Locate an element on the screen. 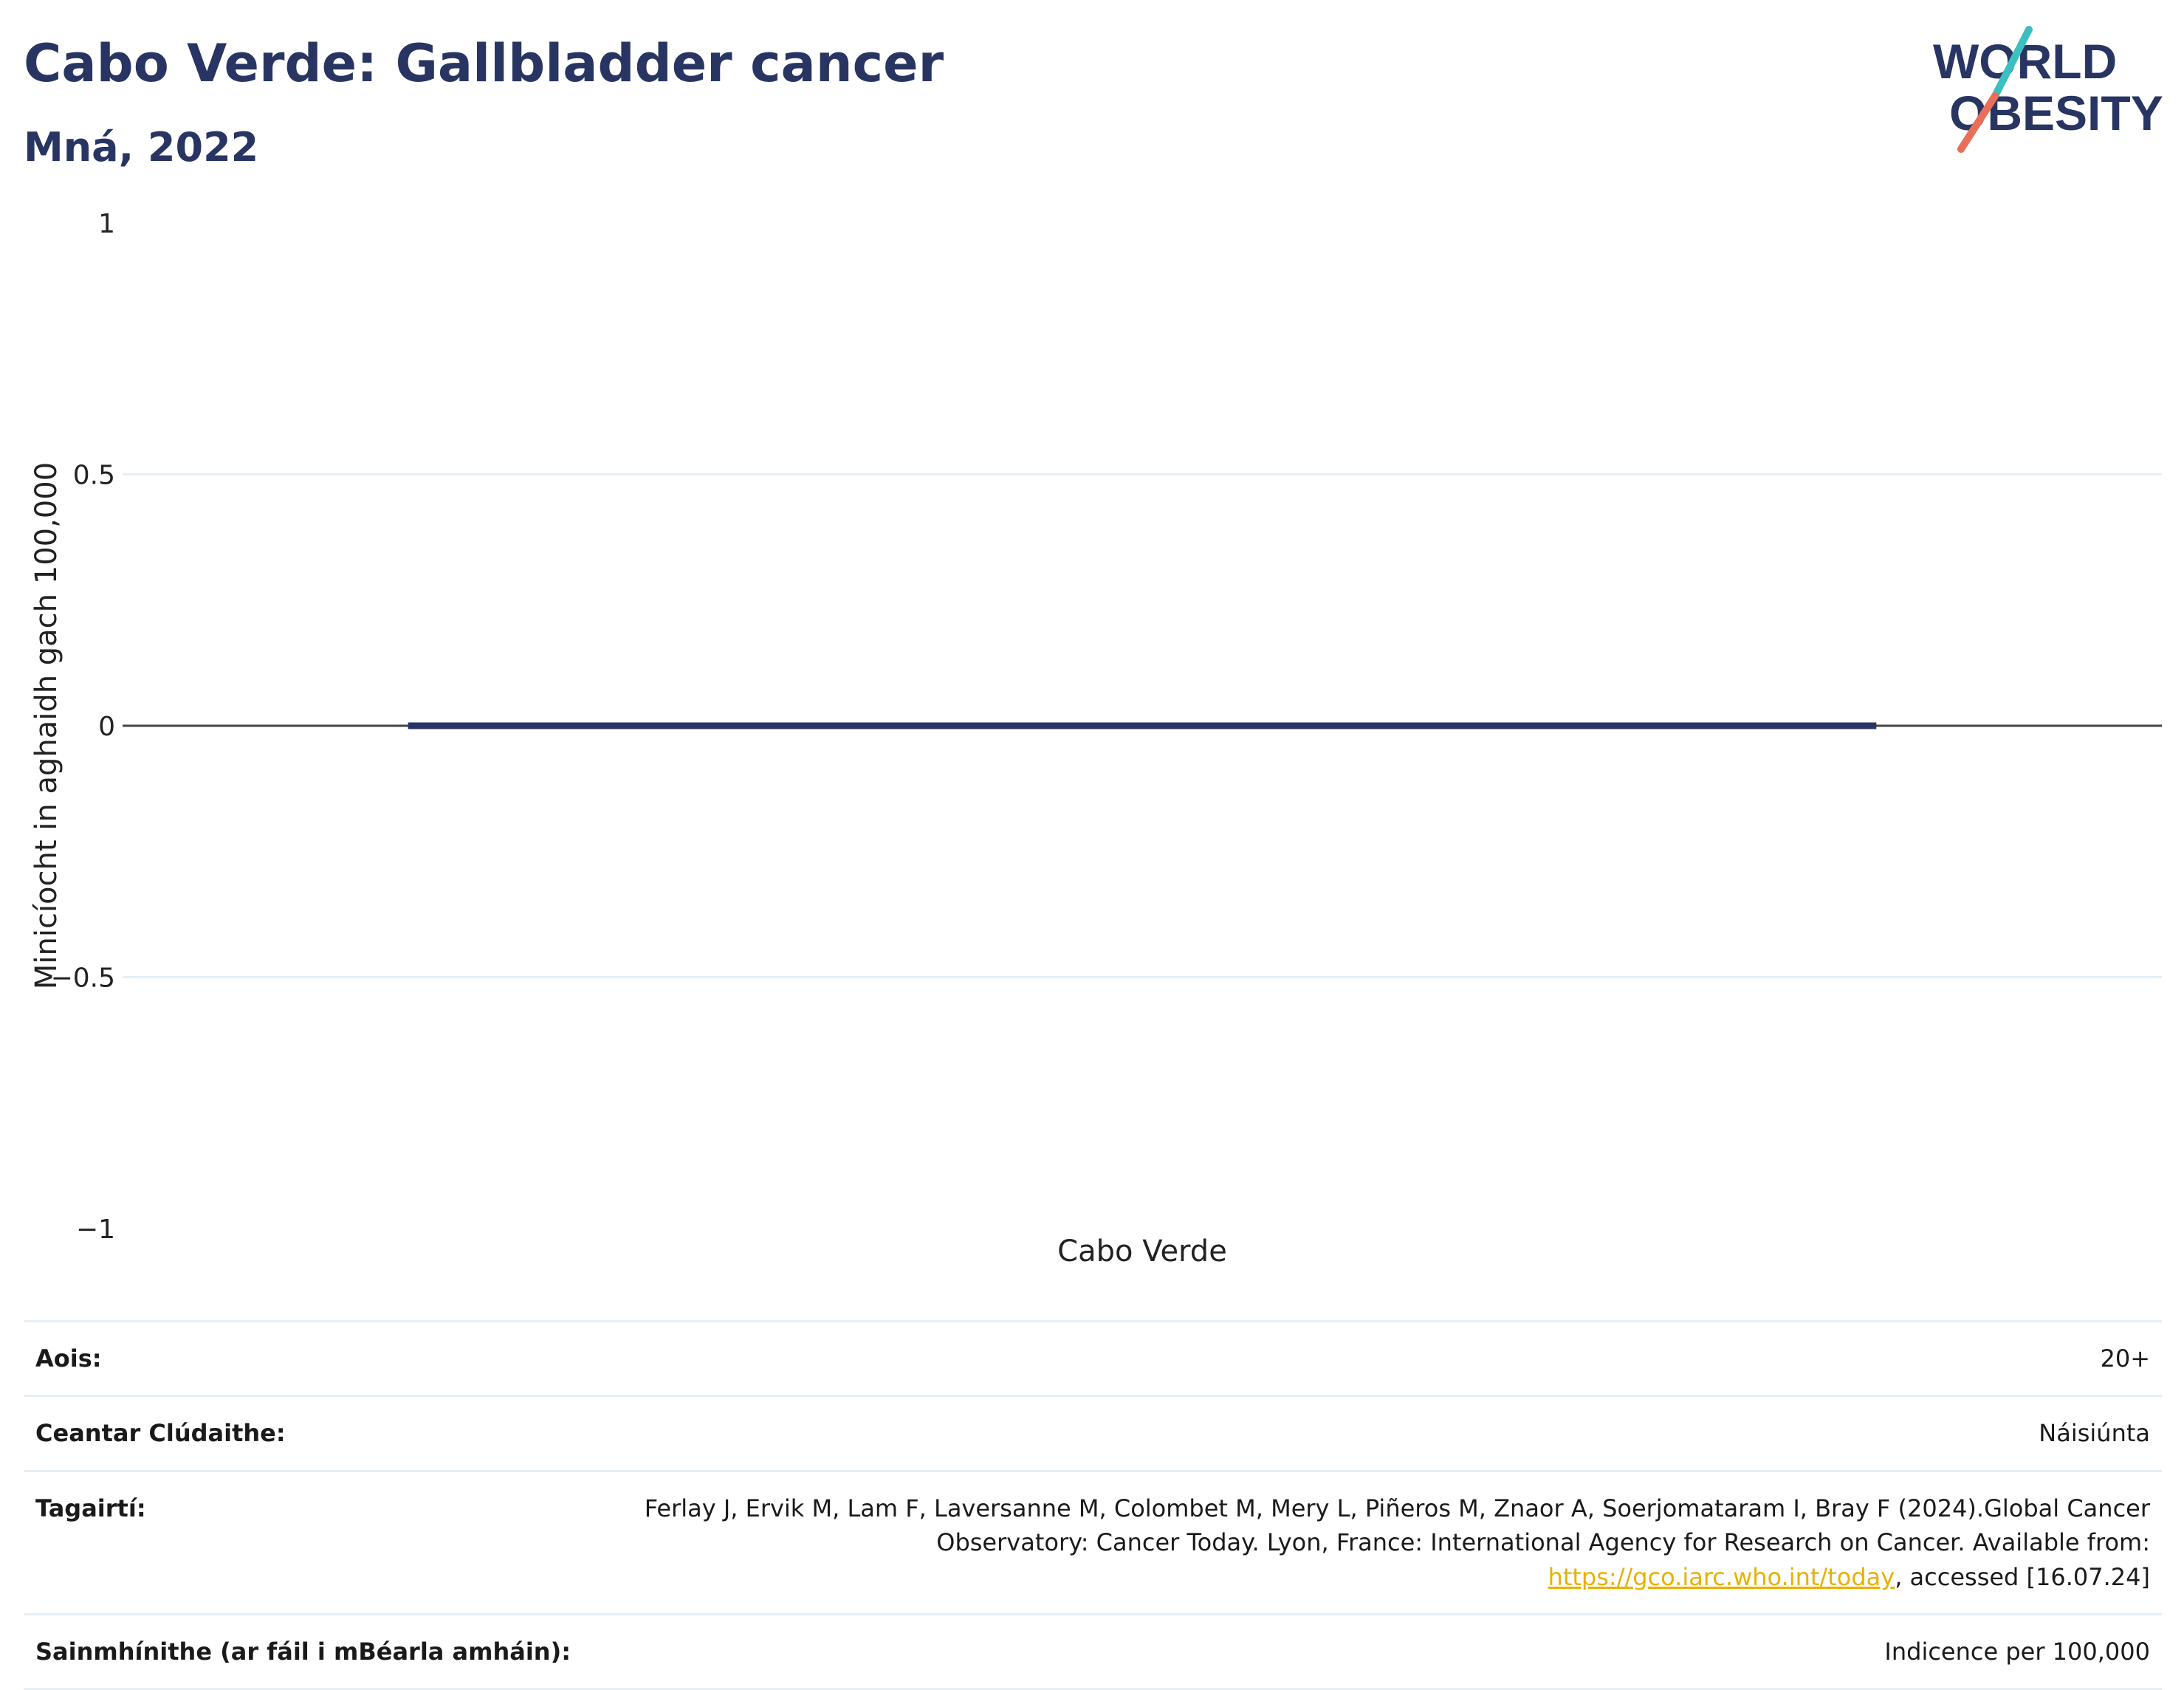 The height and width of the screenshot is (1690, 2184). logo-slash-top is located at coordinates (2012, 63).